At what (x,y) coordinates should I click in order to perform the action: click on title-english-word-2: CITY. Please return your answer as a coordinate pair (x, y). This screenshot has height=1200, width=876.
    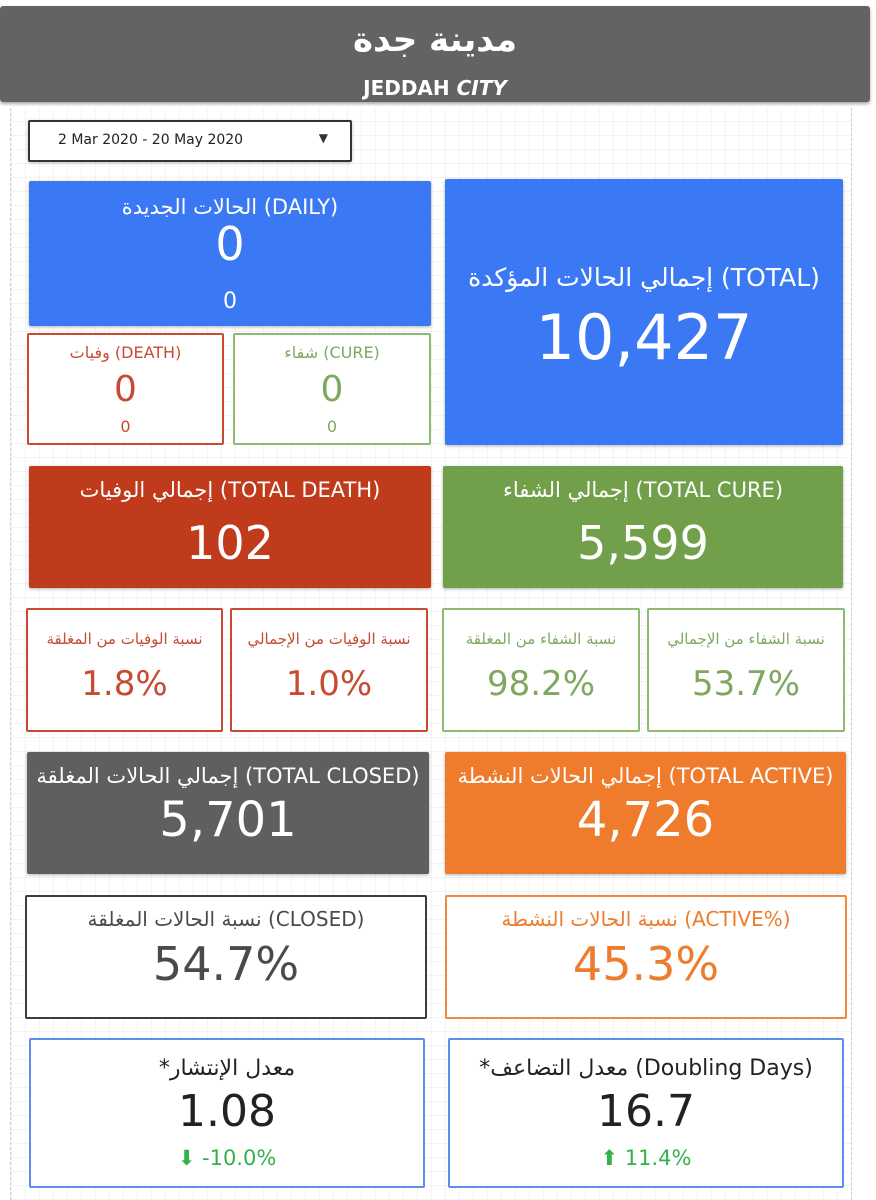
    Looking at the image, I should click on (481, 88).